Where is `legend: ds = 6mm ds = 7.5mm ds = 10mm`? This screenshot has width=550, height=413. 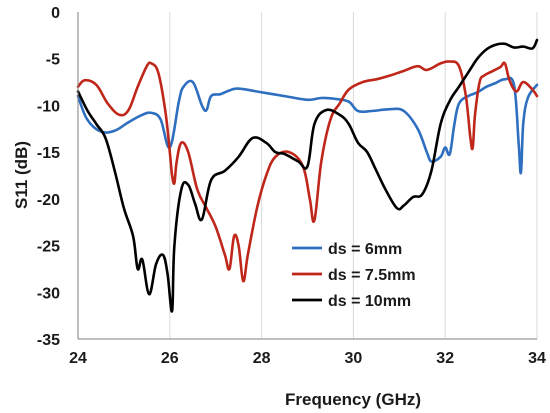 legend: ds = 6mm ds = 7.5mm ds = 10mm is located at coordinates (354, 275).